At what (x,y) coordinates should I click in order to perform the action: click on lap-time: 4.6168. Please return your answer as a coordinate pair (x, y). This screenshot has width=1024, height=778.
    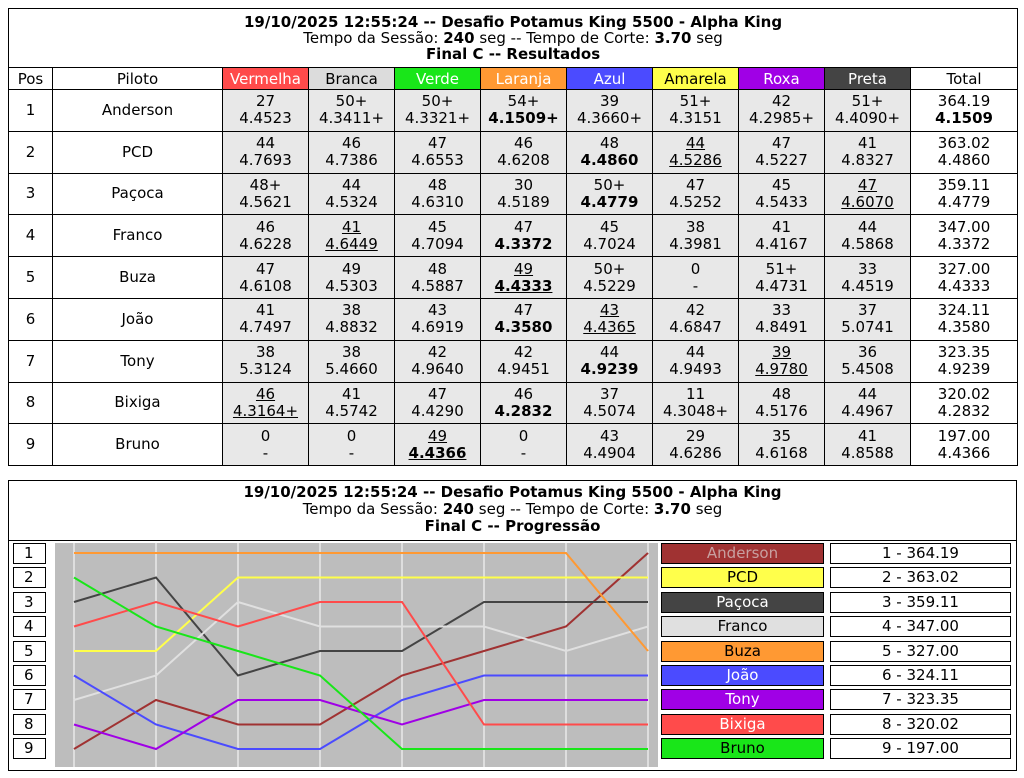
    Looking at the image, I should click on (781, 452).